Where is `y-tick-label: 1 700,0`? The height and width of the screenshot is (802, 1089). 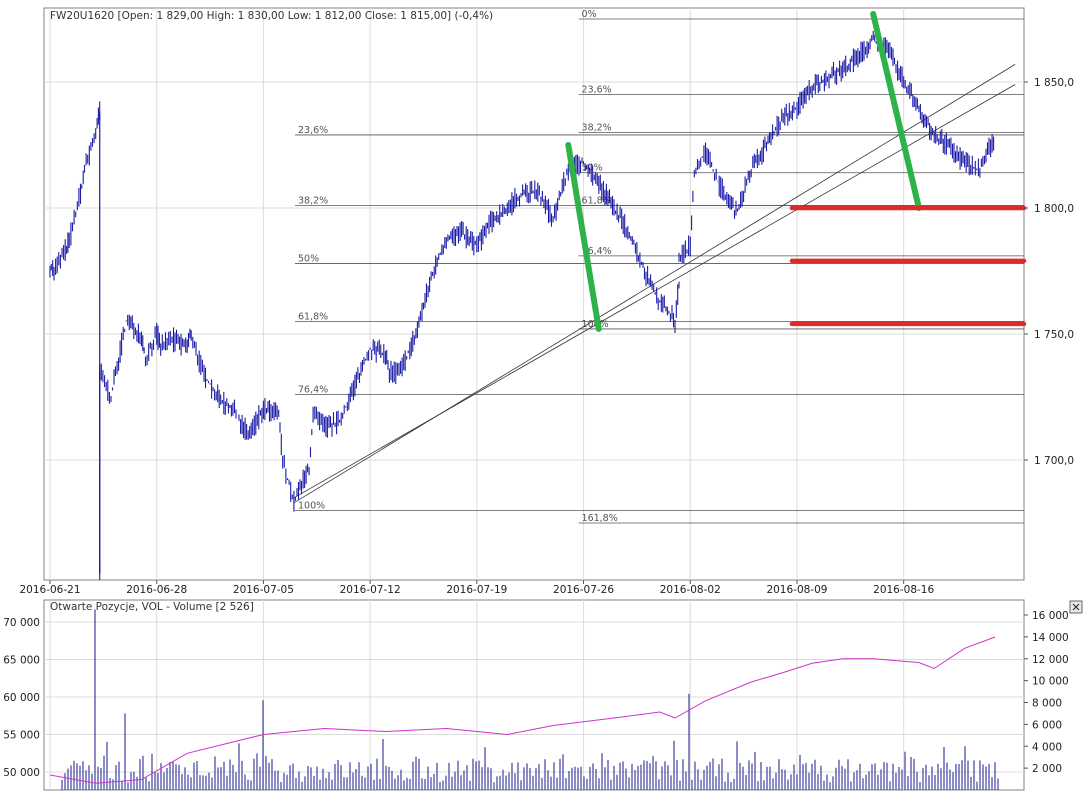
y-tick-label: 1 700,0 is located at coordinates (1054, 461).